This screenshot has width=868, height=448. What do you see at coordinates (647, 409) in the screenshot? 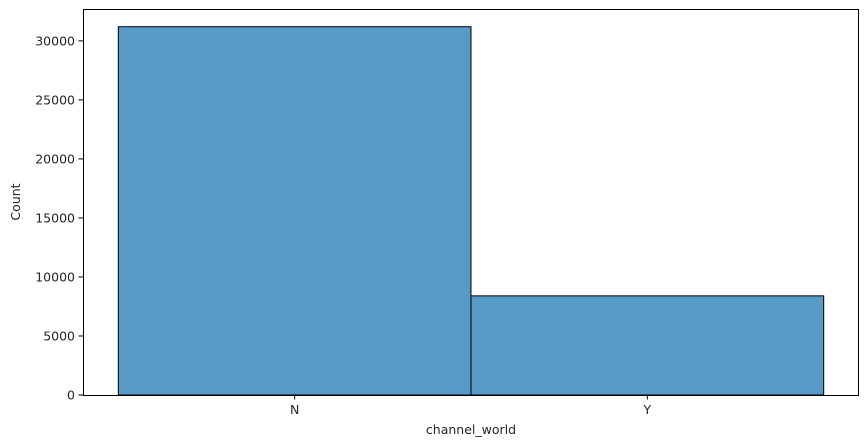
I see `x-tick-label: Y` at bounding box center [647, 409].